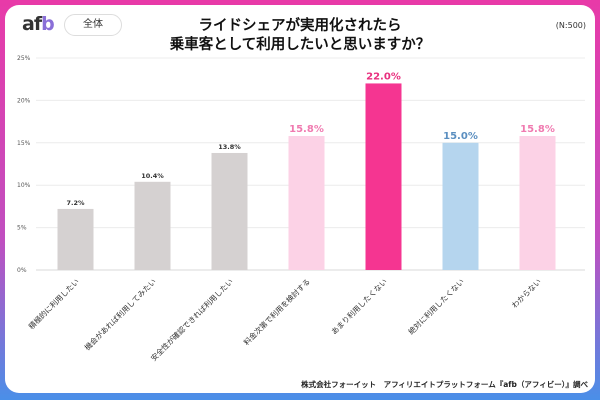  What do you see at coordinates (276, 311) in the screenshot?
I see `x-tick-label: 料金次第で利用を検討する` at bounding box center [276, 311].